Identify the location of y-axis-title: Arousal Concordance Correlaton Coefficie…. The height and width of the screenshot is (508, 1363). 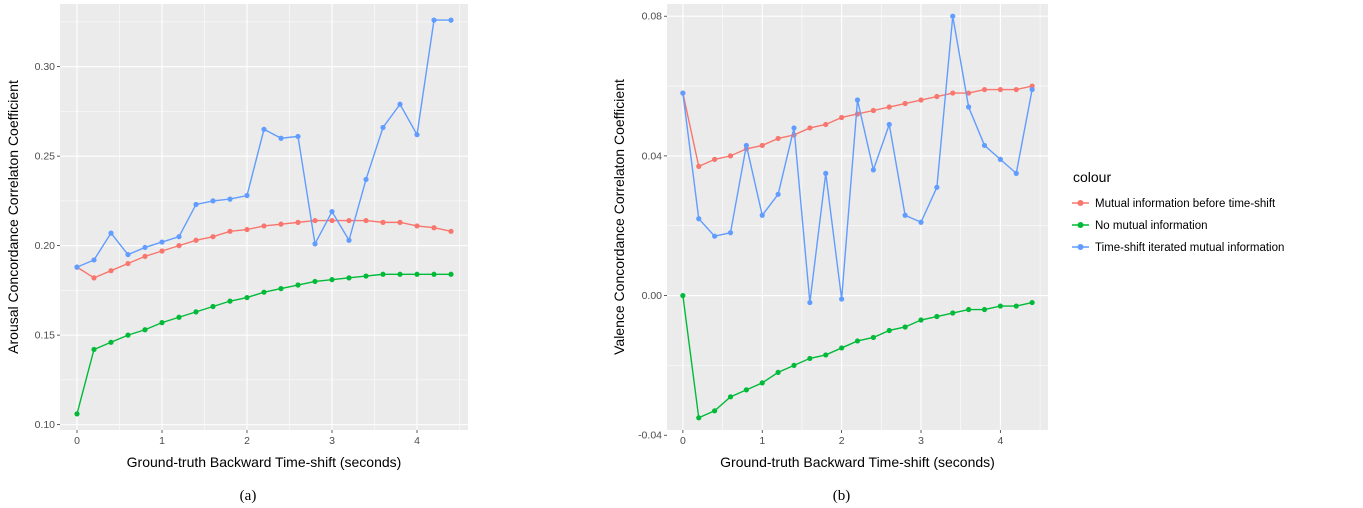
(13, 217).